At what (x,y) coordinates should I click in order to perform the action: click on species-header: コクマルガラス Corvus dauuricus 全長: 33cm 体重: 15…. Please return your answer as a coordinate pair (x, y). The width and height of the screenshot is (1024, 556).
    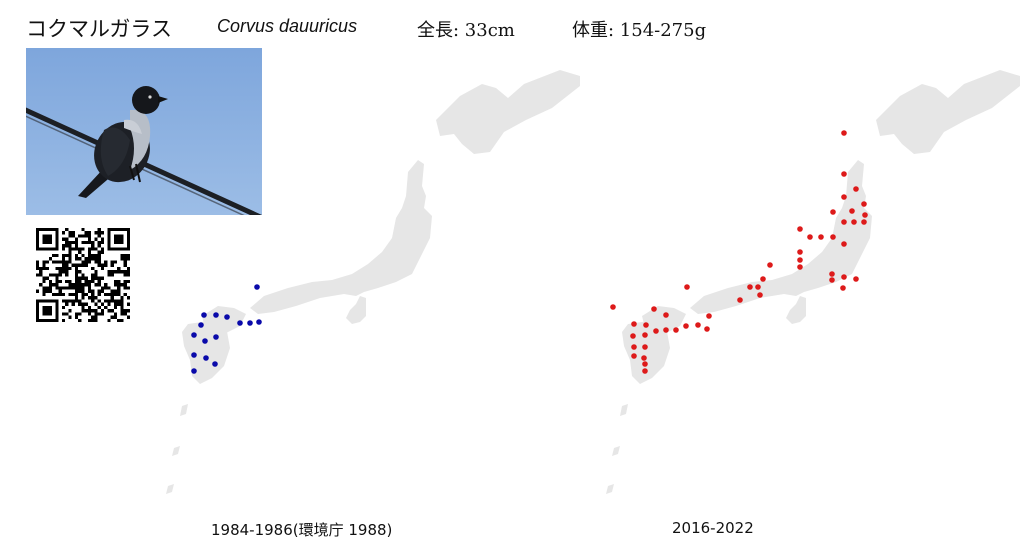
    Looking at the image, I should click on (512, 24).